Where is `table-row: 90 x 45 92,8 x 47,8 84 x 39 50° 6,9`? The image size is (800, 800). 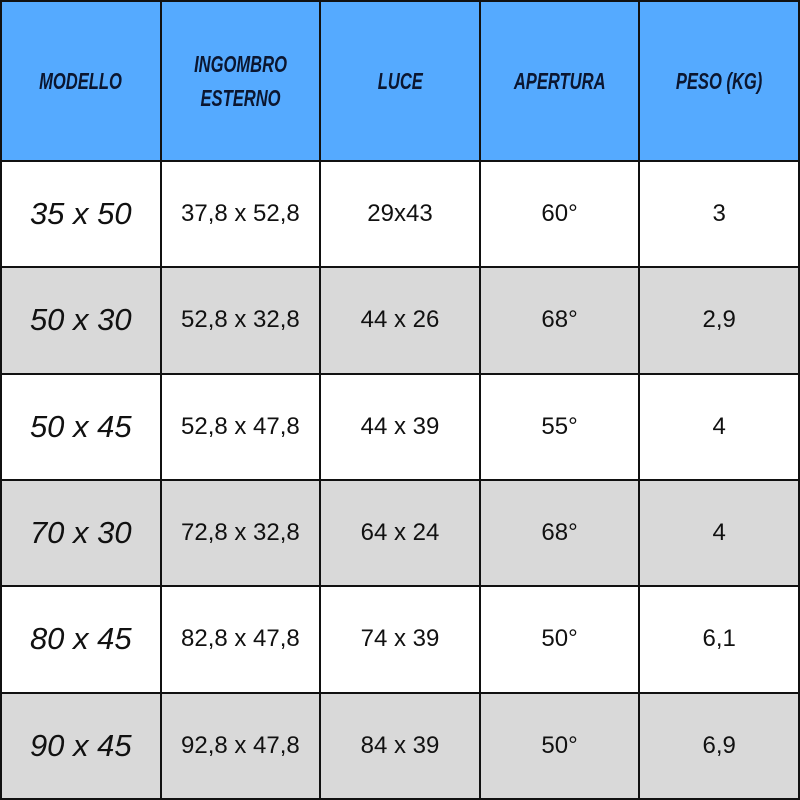 table-row: 90 x 45 92,8 x 47,8 84 x 39 50° 6,9 is located at coordinates (400, 745).